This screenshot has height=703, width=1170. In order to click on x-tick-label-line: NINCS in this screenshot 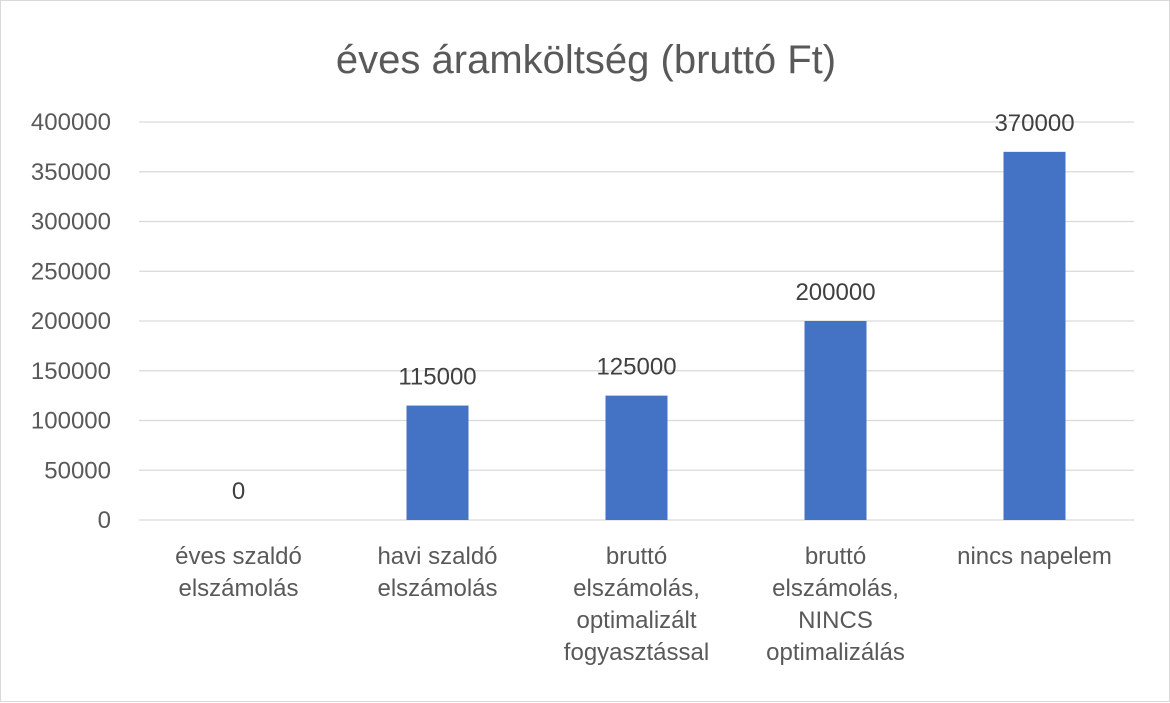, I will do `click(835, 620)`.